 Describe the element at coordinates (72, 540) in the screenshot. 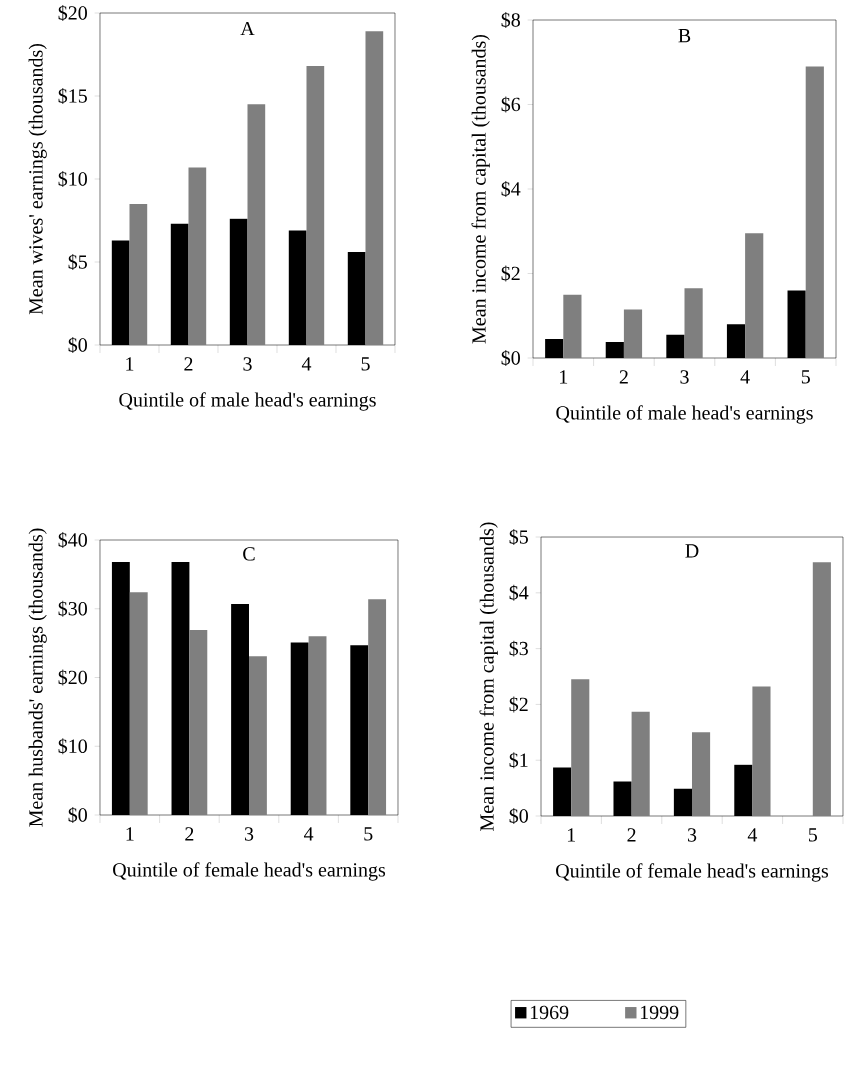

I see `y-tick-label: $40` at that location.